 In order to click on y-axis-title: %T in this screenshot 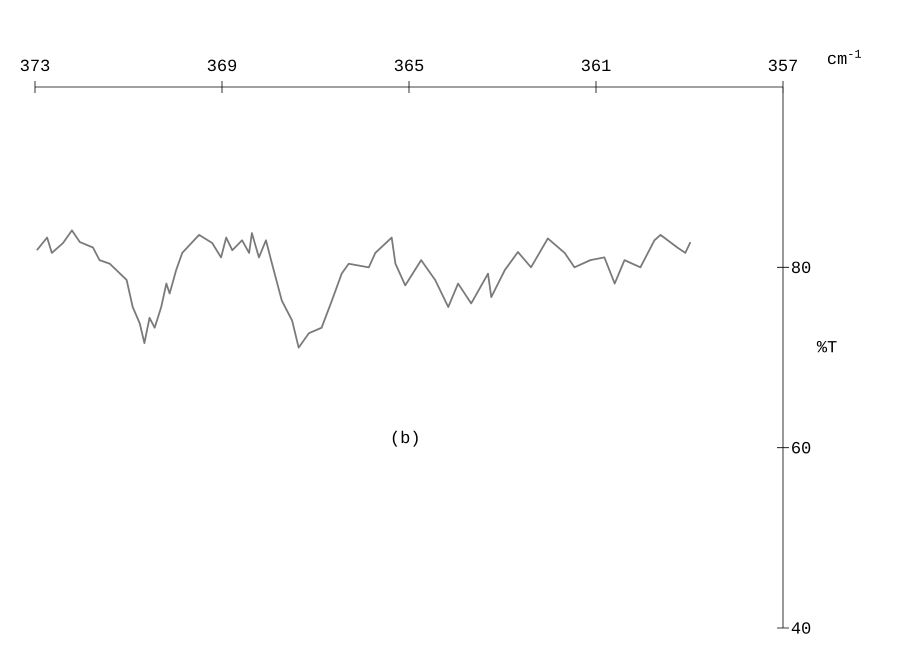, I will do `click(826, 346)`.